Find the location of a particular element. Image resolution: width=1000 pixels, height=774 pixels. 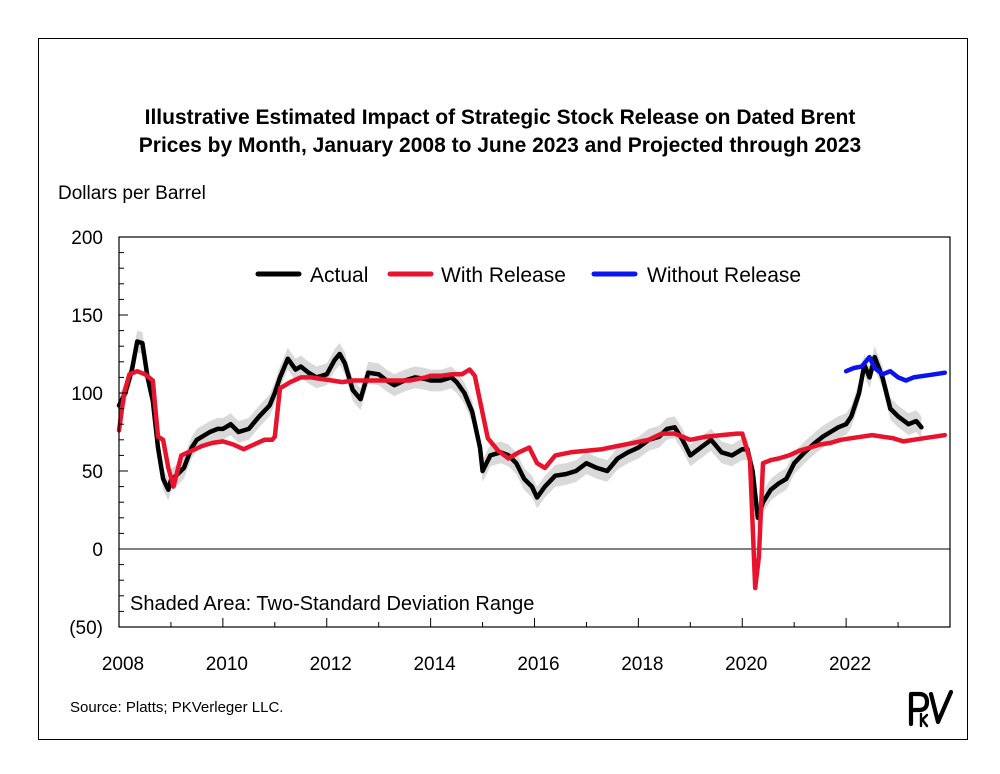

y-axis-label: Dollars per Barrel is located at coordinates (132, 193).